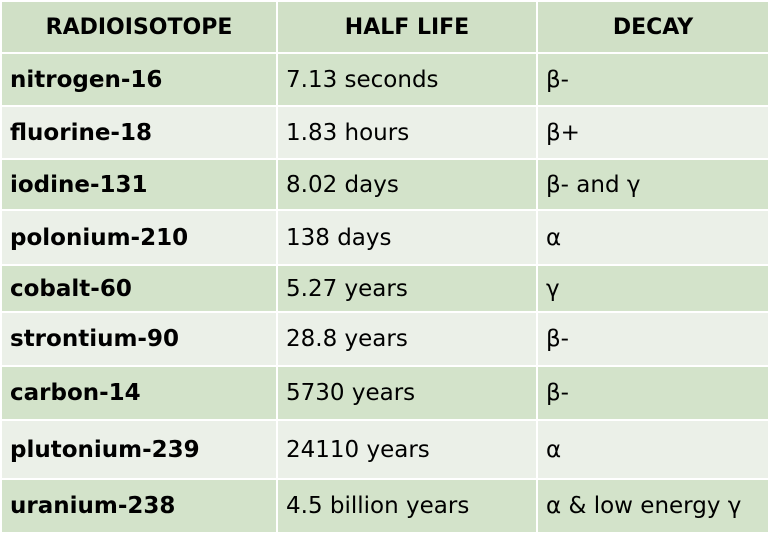 Image resolution: width=768 pixels, height=534 pixels. Describe the element at coordinates (407, 132) in the screenshot. I see `half-life-cell: 1.83 hours` at that location.